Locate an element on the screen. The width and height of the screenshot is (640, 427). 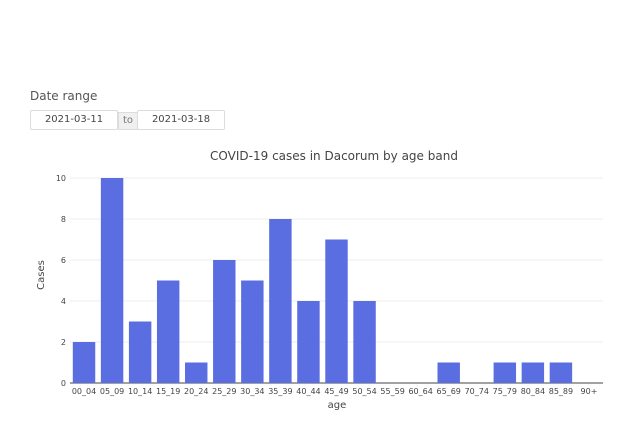
x-tick-label: 35_39 is located at coordinates (280, 391).